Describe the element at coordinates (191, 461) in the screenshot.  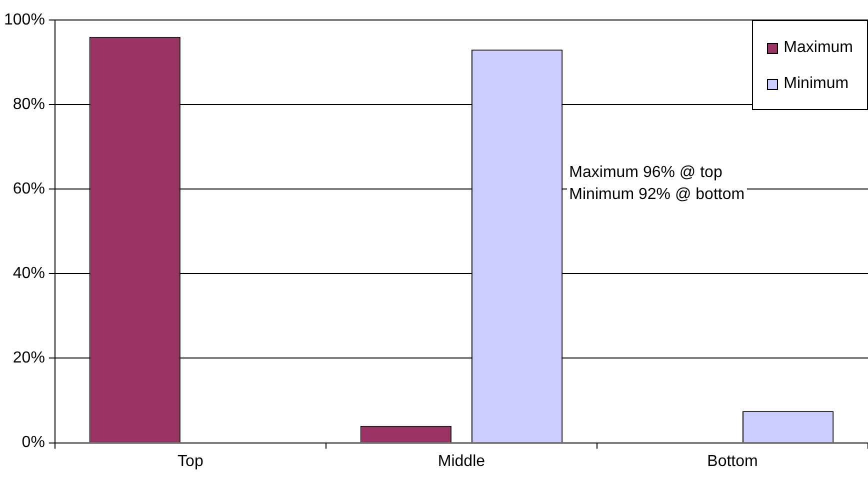
I see `x-tick-label: Top` at that location.